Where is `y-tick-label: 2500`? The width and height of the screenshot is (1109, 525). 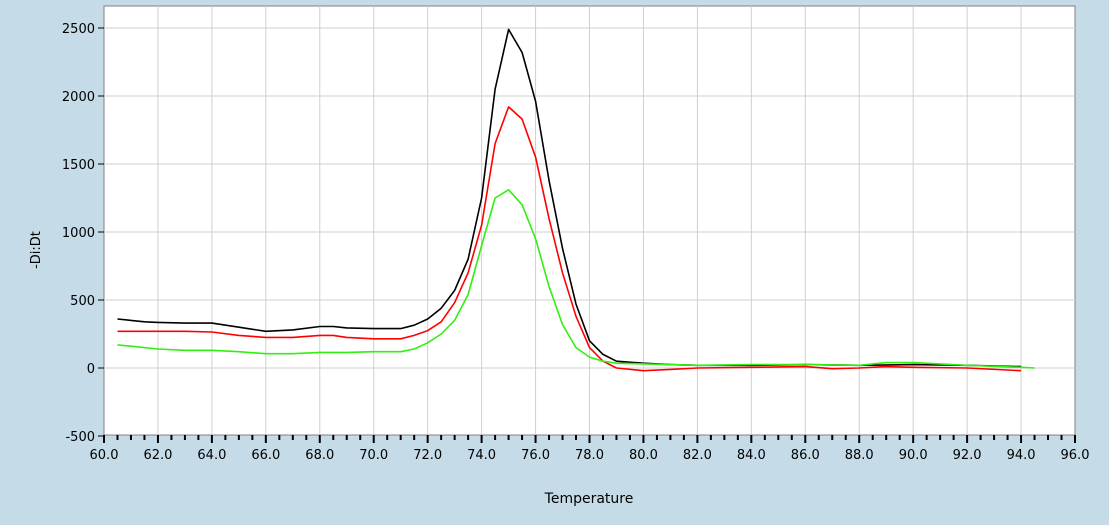 y-tick-label: 2500 is located at coordinates (78, 29).